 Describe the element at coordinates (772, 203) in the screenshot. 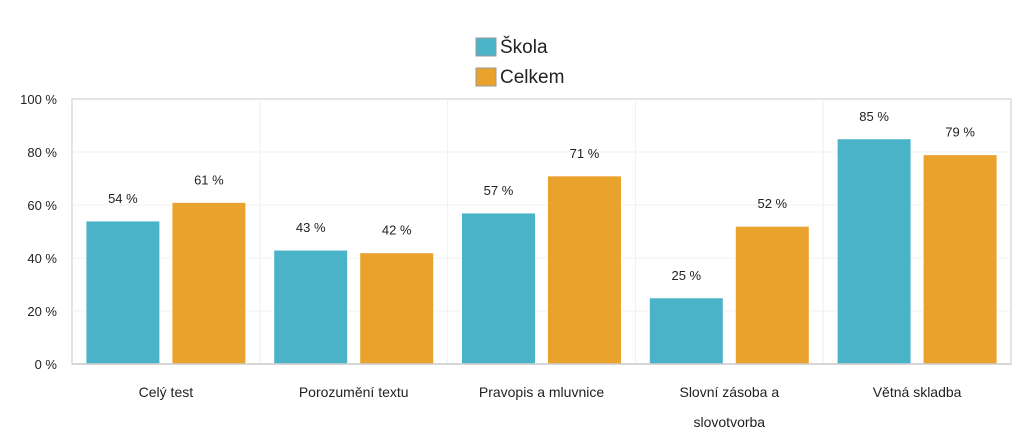

I see `data-label: 52 %` at that location.